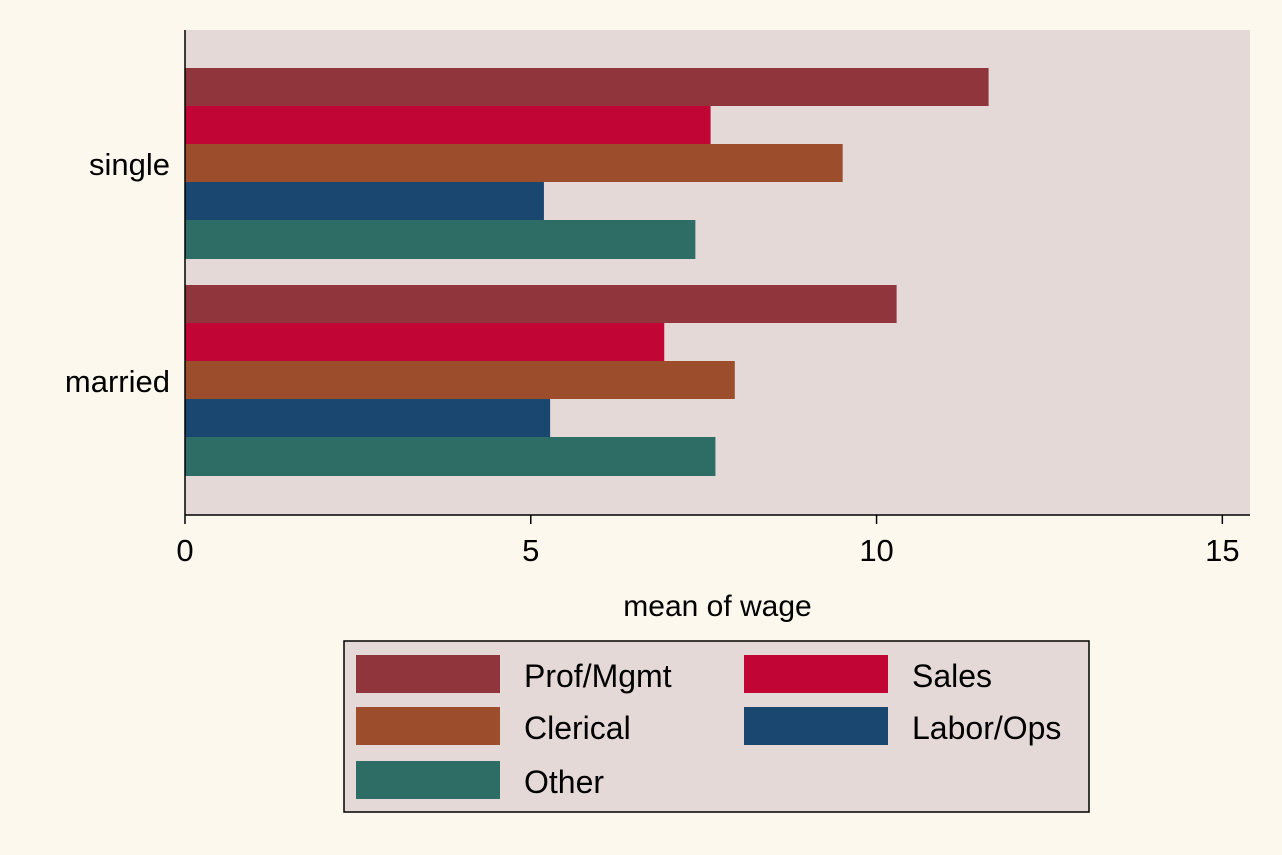 Image resolution: width=1282 pixels, height=855 pixels. Describe the element at coordinates (184, 550) in the screenshot. I see `x-tick-label: 0` at that location.